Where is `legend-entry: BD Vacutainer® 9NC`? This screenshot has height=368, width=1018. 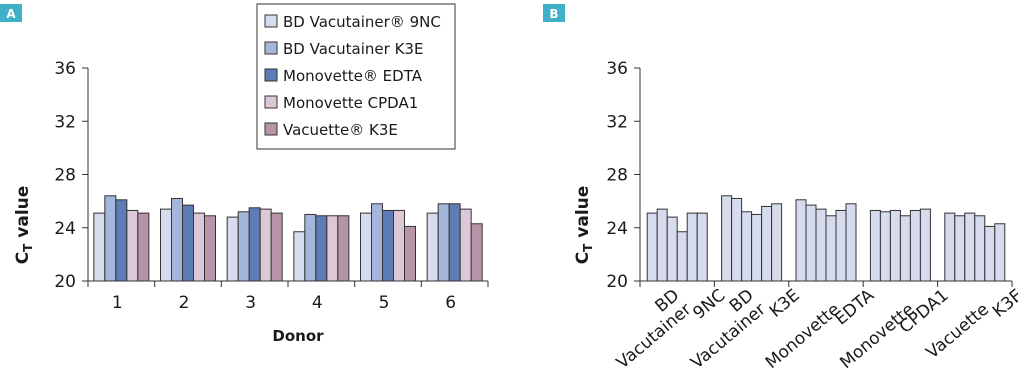
legend-entry: BD Vacutainer® 9NC is located at coordinates (362, 22).